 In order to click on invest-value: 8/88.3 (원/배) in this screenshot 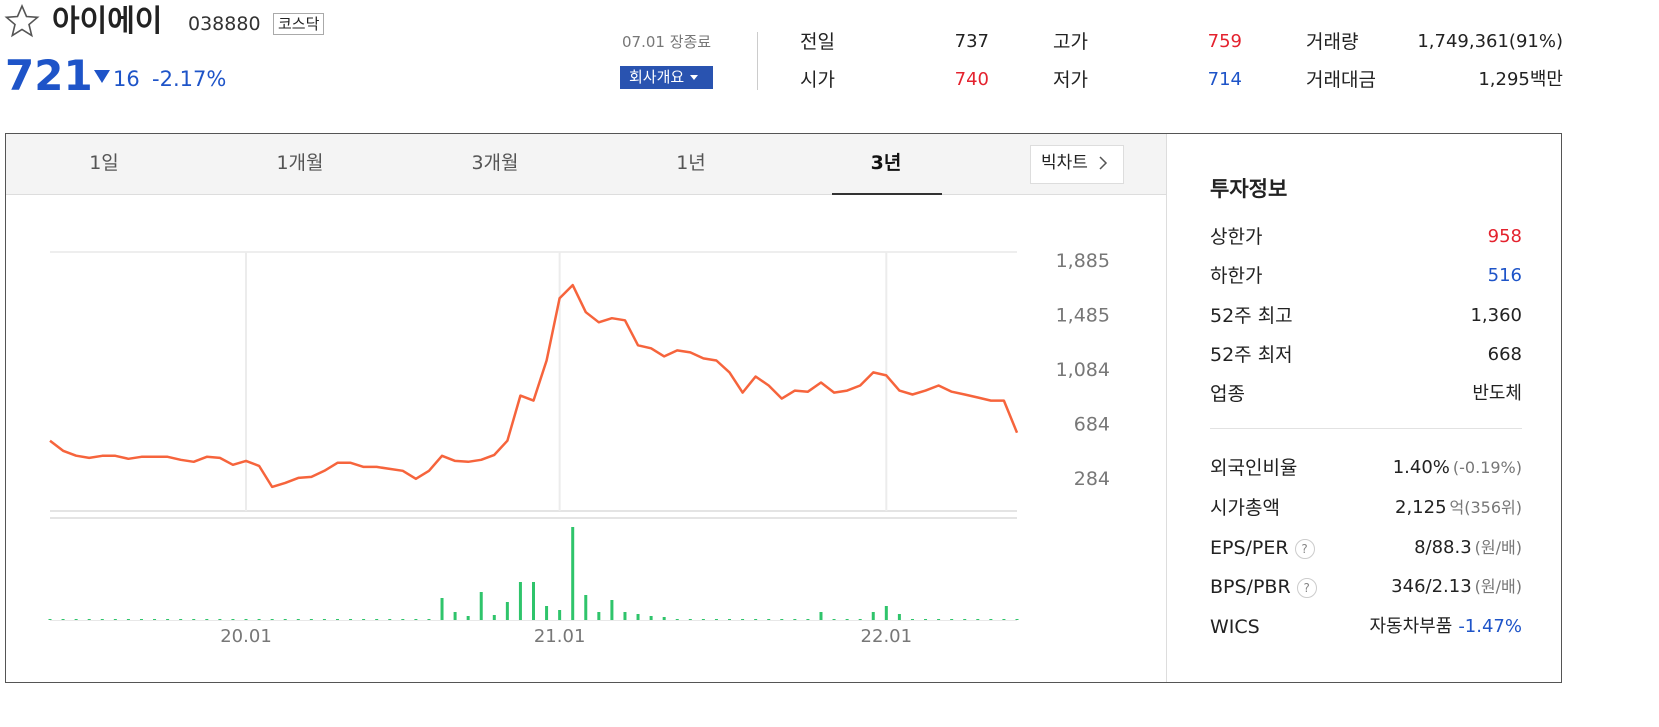, I will do `click(1392, 548)`.